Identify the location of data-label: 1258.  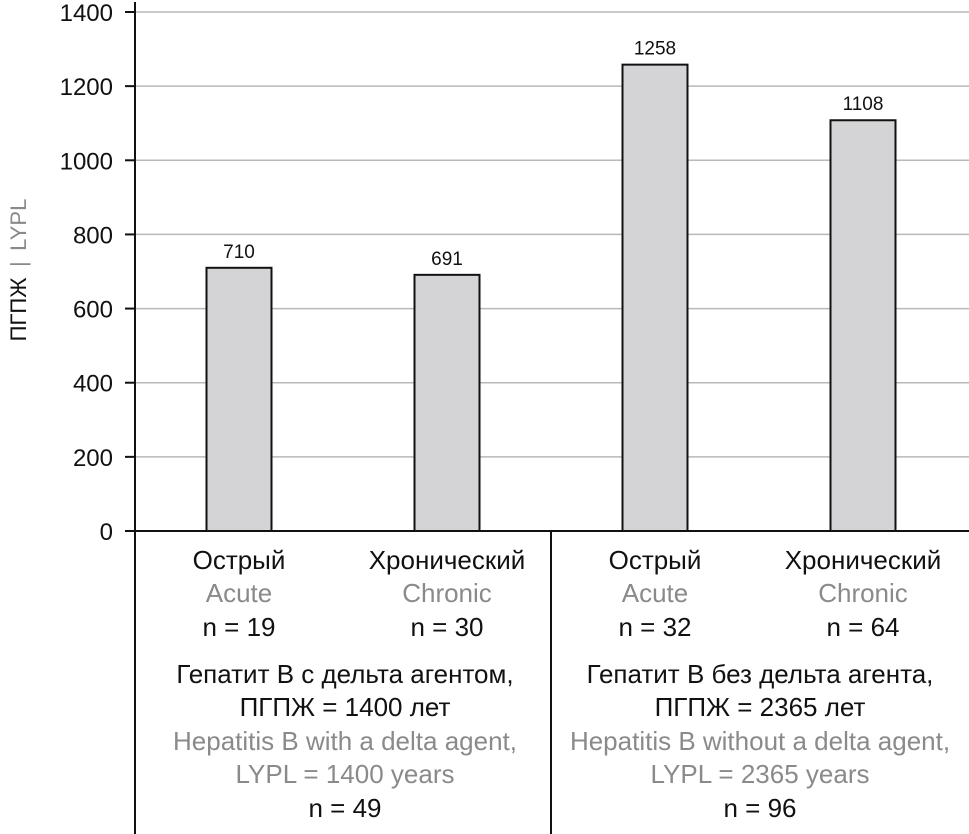
(655, 49).